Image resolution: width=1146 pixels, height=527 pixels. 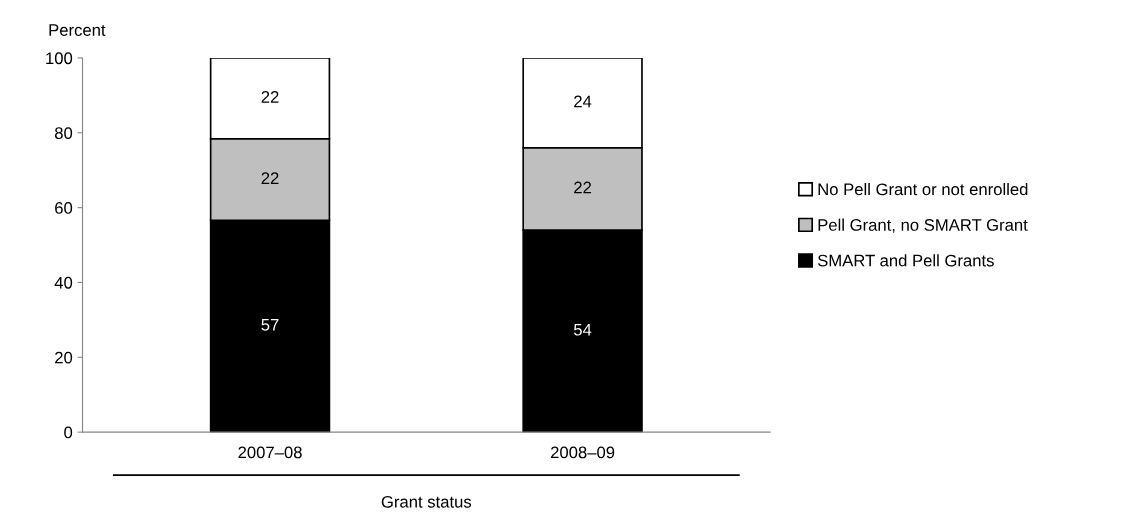 I want to click on data-label: 24, so click(x=583, y=101).